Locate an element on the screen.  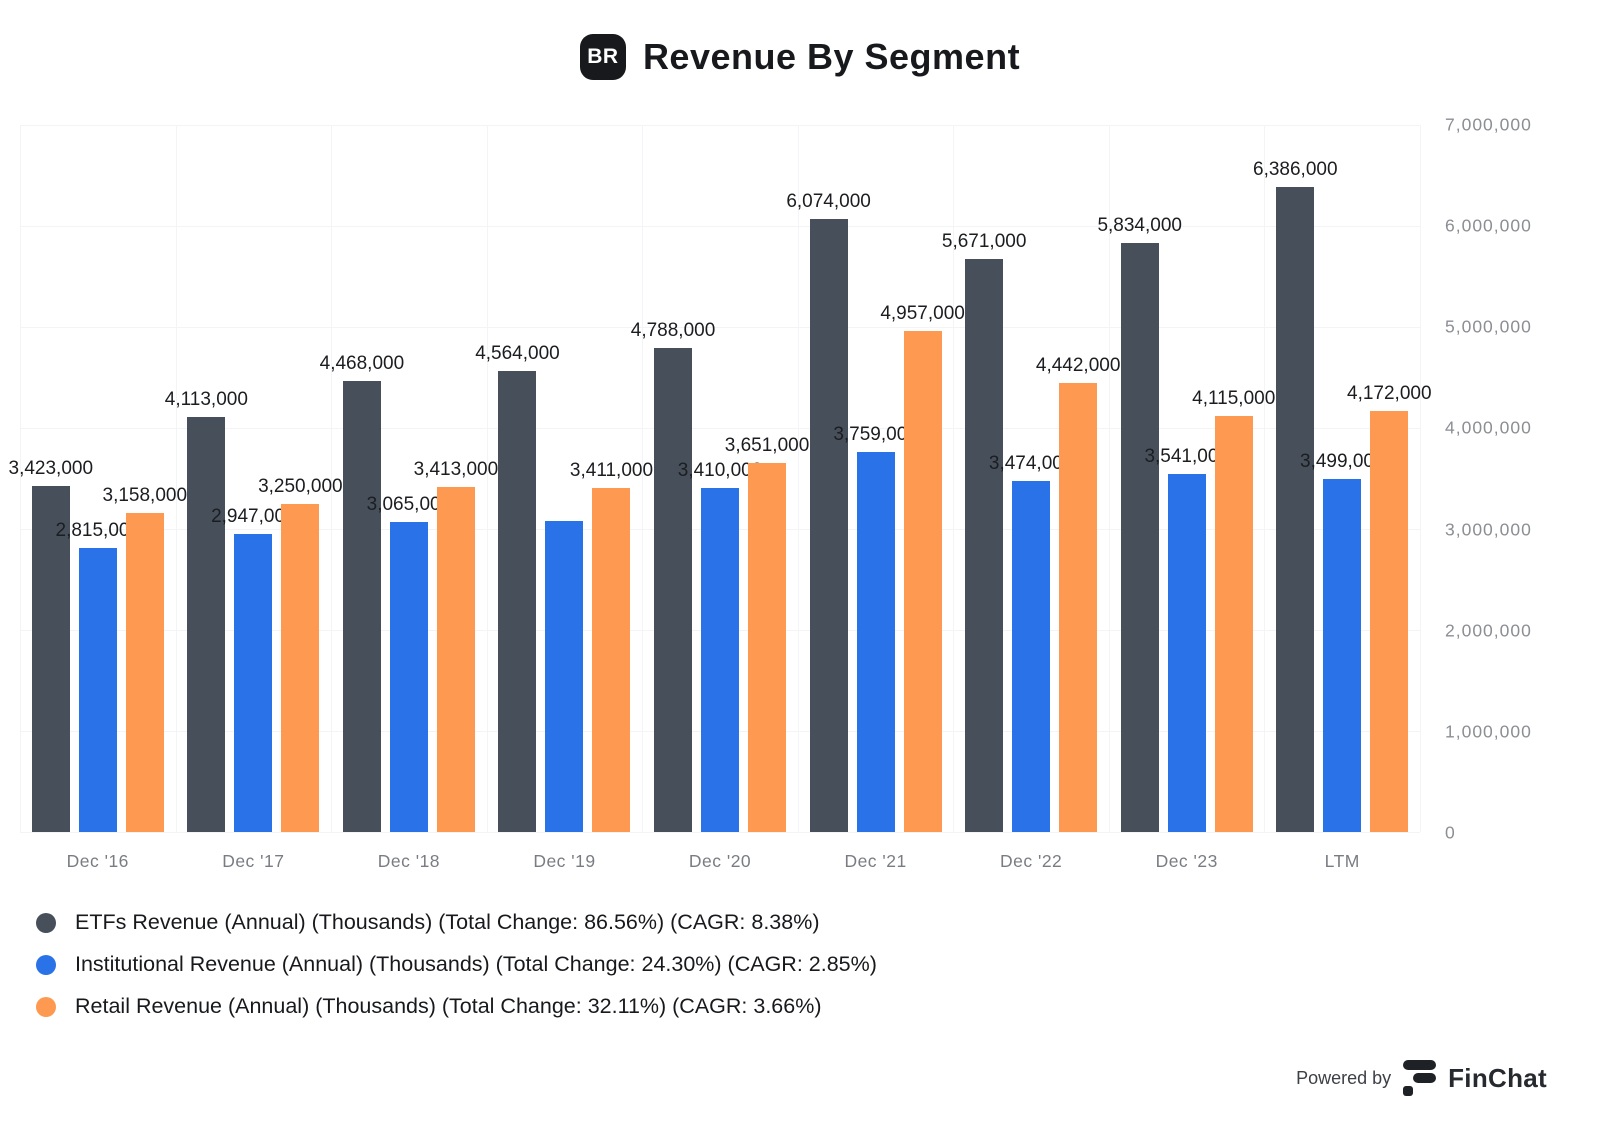
powered-by-label: Powered by is located at coordinates (1344, 1077).